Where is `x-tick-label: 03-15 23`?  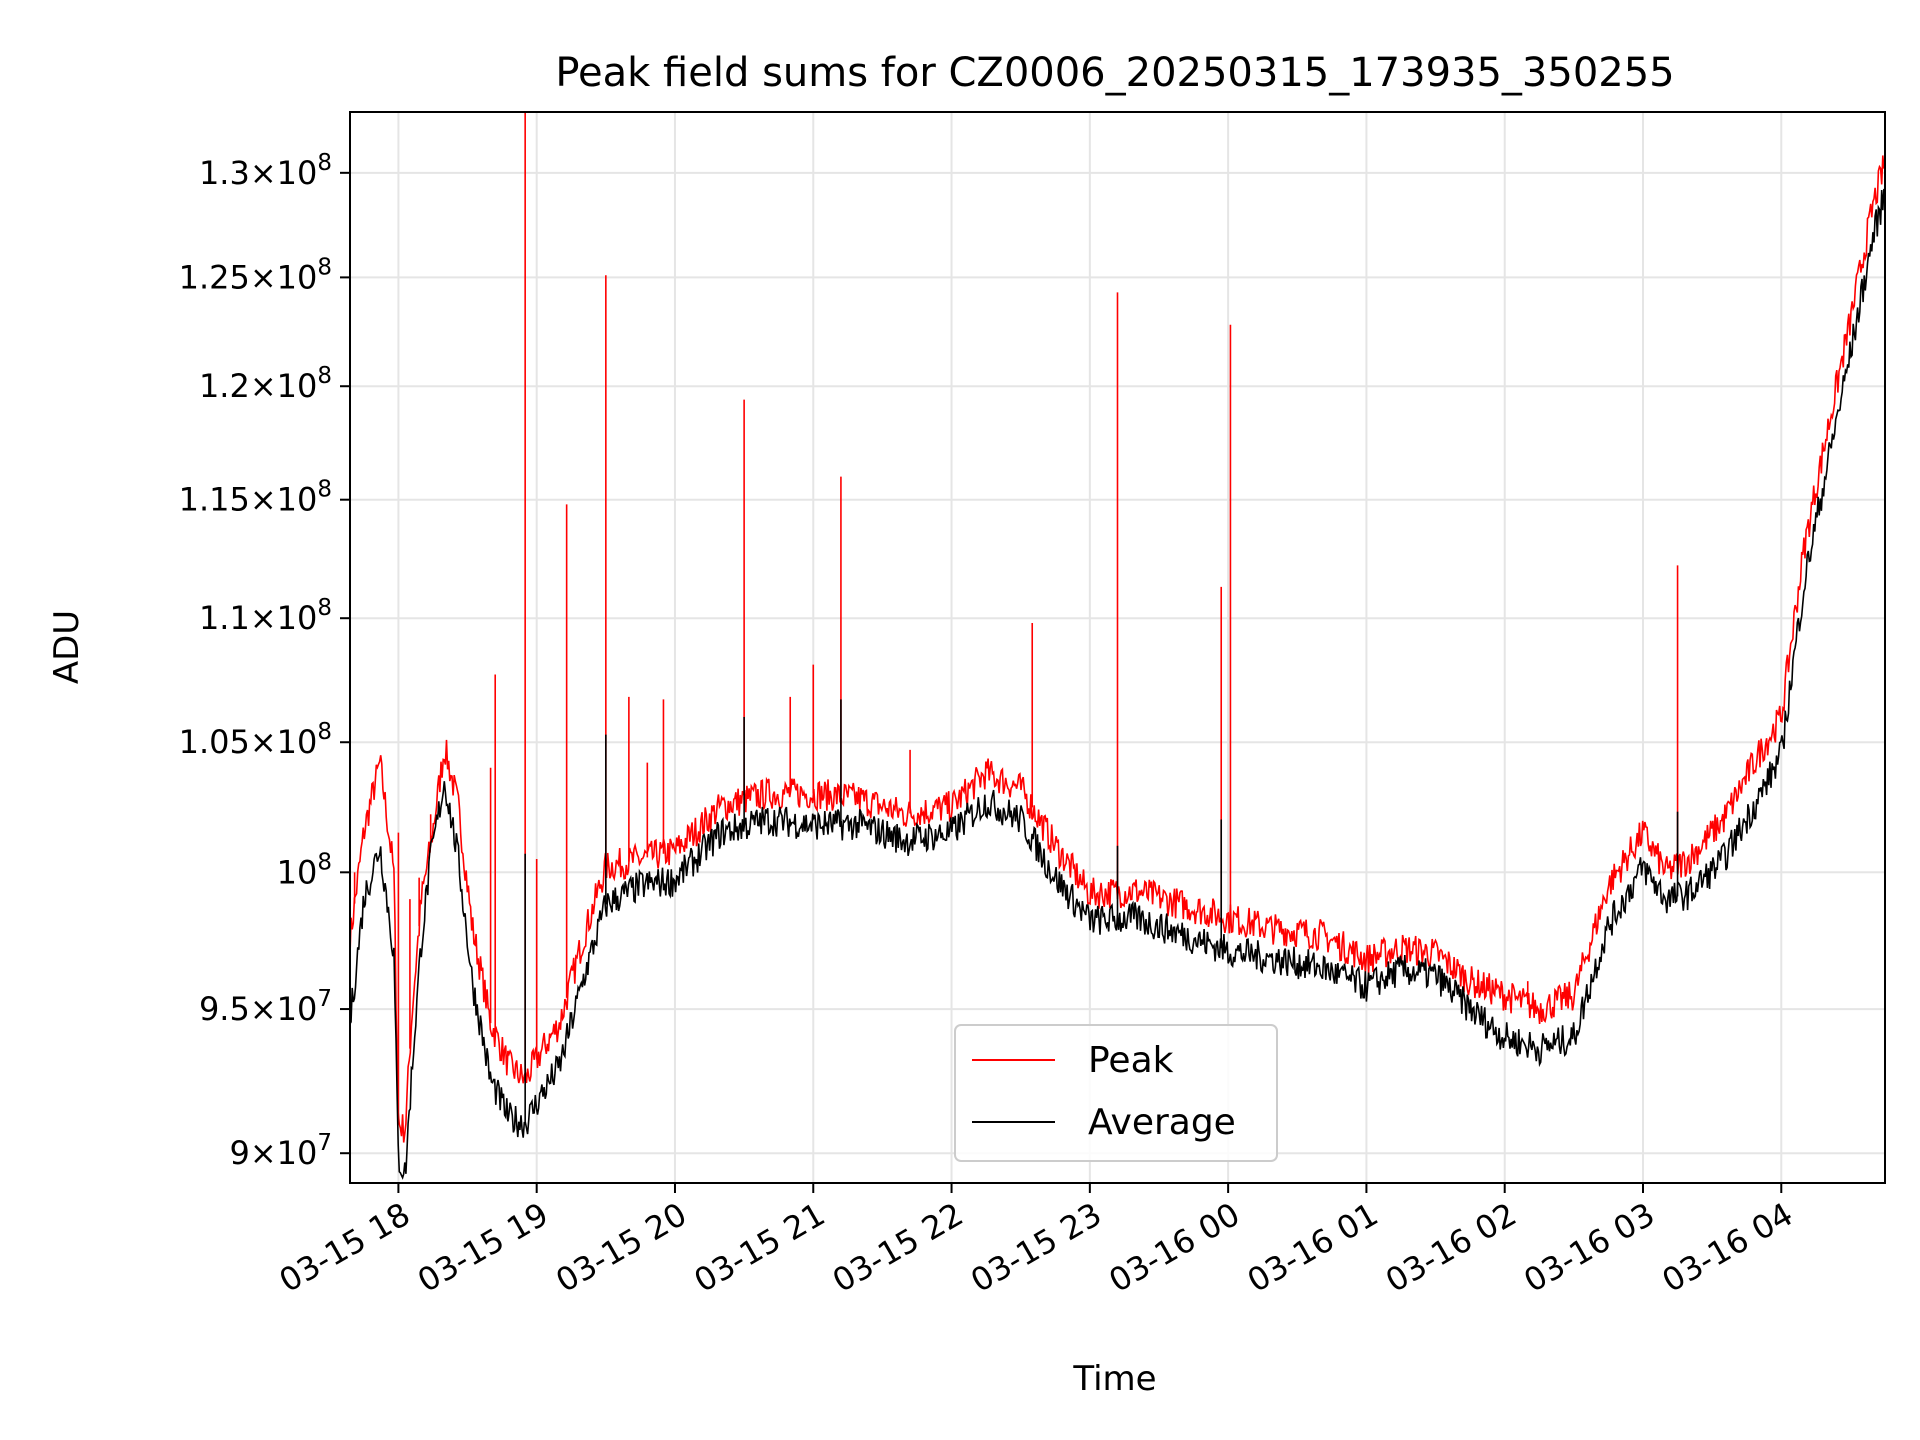
x-tick-label: 03-15 23 is located at coordinates (1036, 1247).